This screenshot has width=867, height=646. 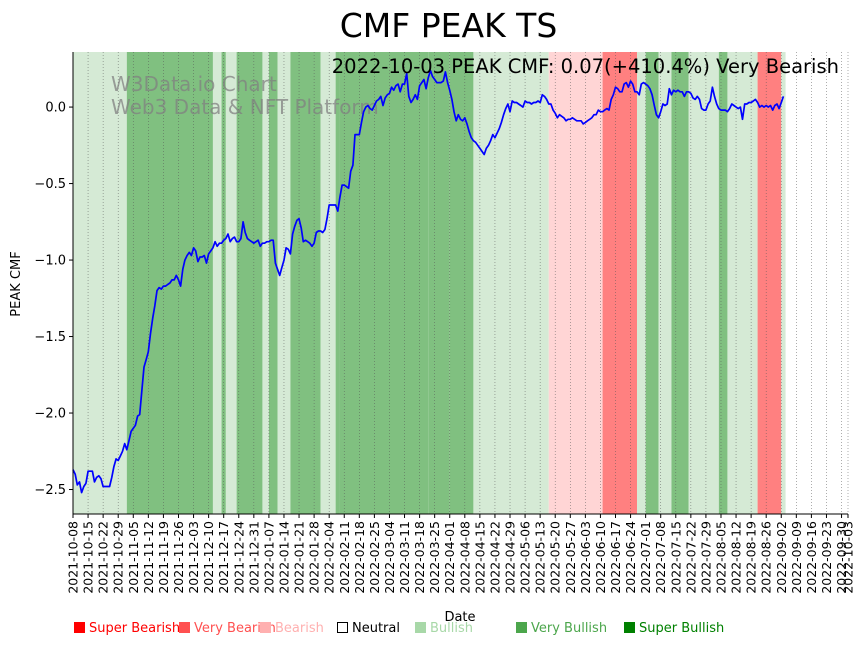 What do you see at coordinates (245, 107) in the screenshot?
I see `watermark-line-2: Web3 Data & NFT Platform` at bounding box center [245, 107].